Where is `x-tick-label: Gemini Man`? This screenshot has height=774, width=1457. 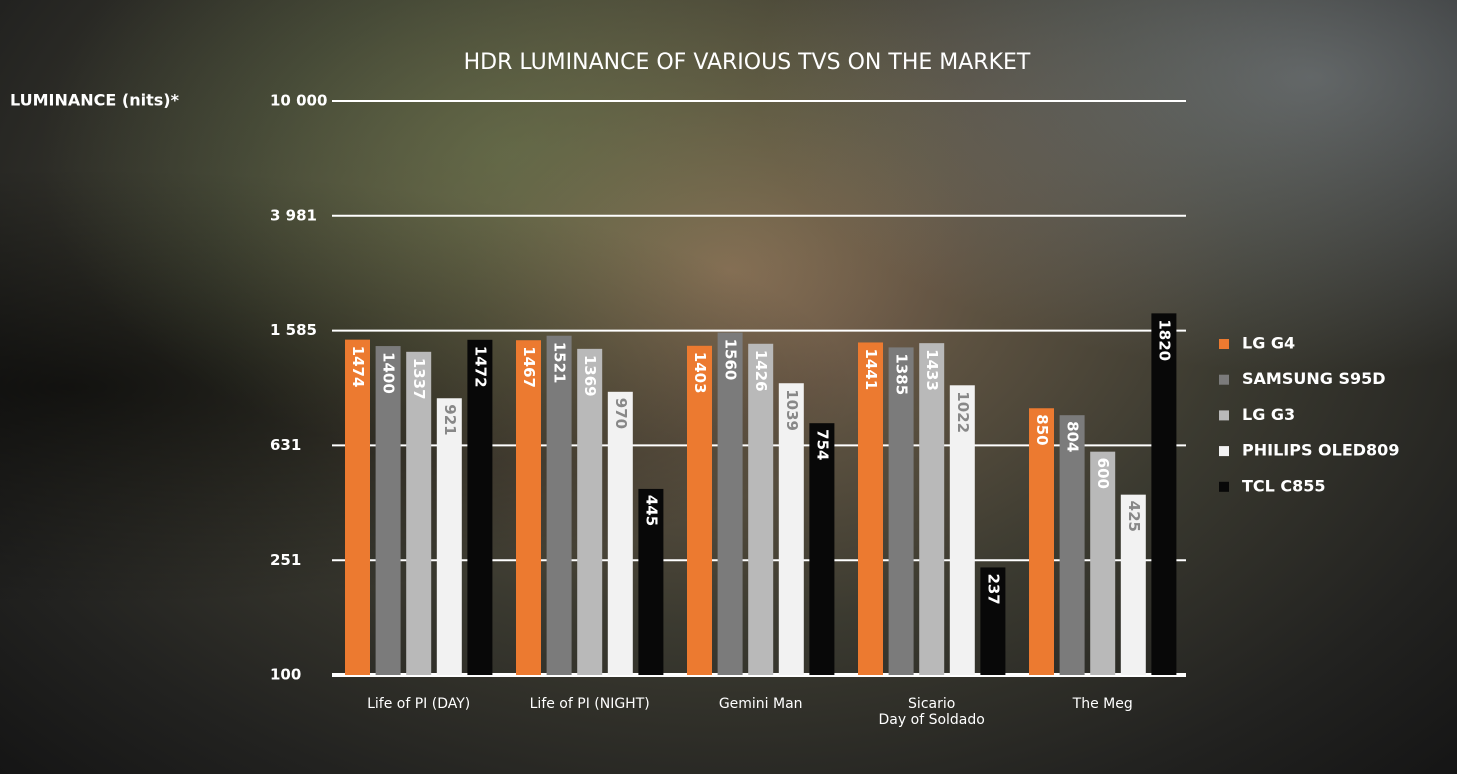
x-tick-label: Gemini Man is located at coordinates (760, 704).